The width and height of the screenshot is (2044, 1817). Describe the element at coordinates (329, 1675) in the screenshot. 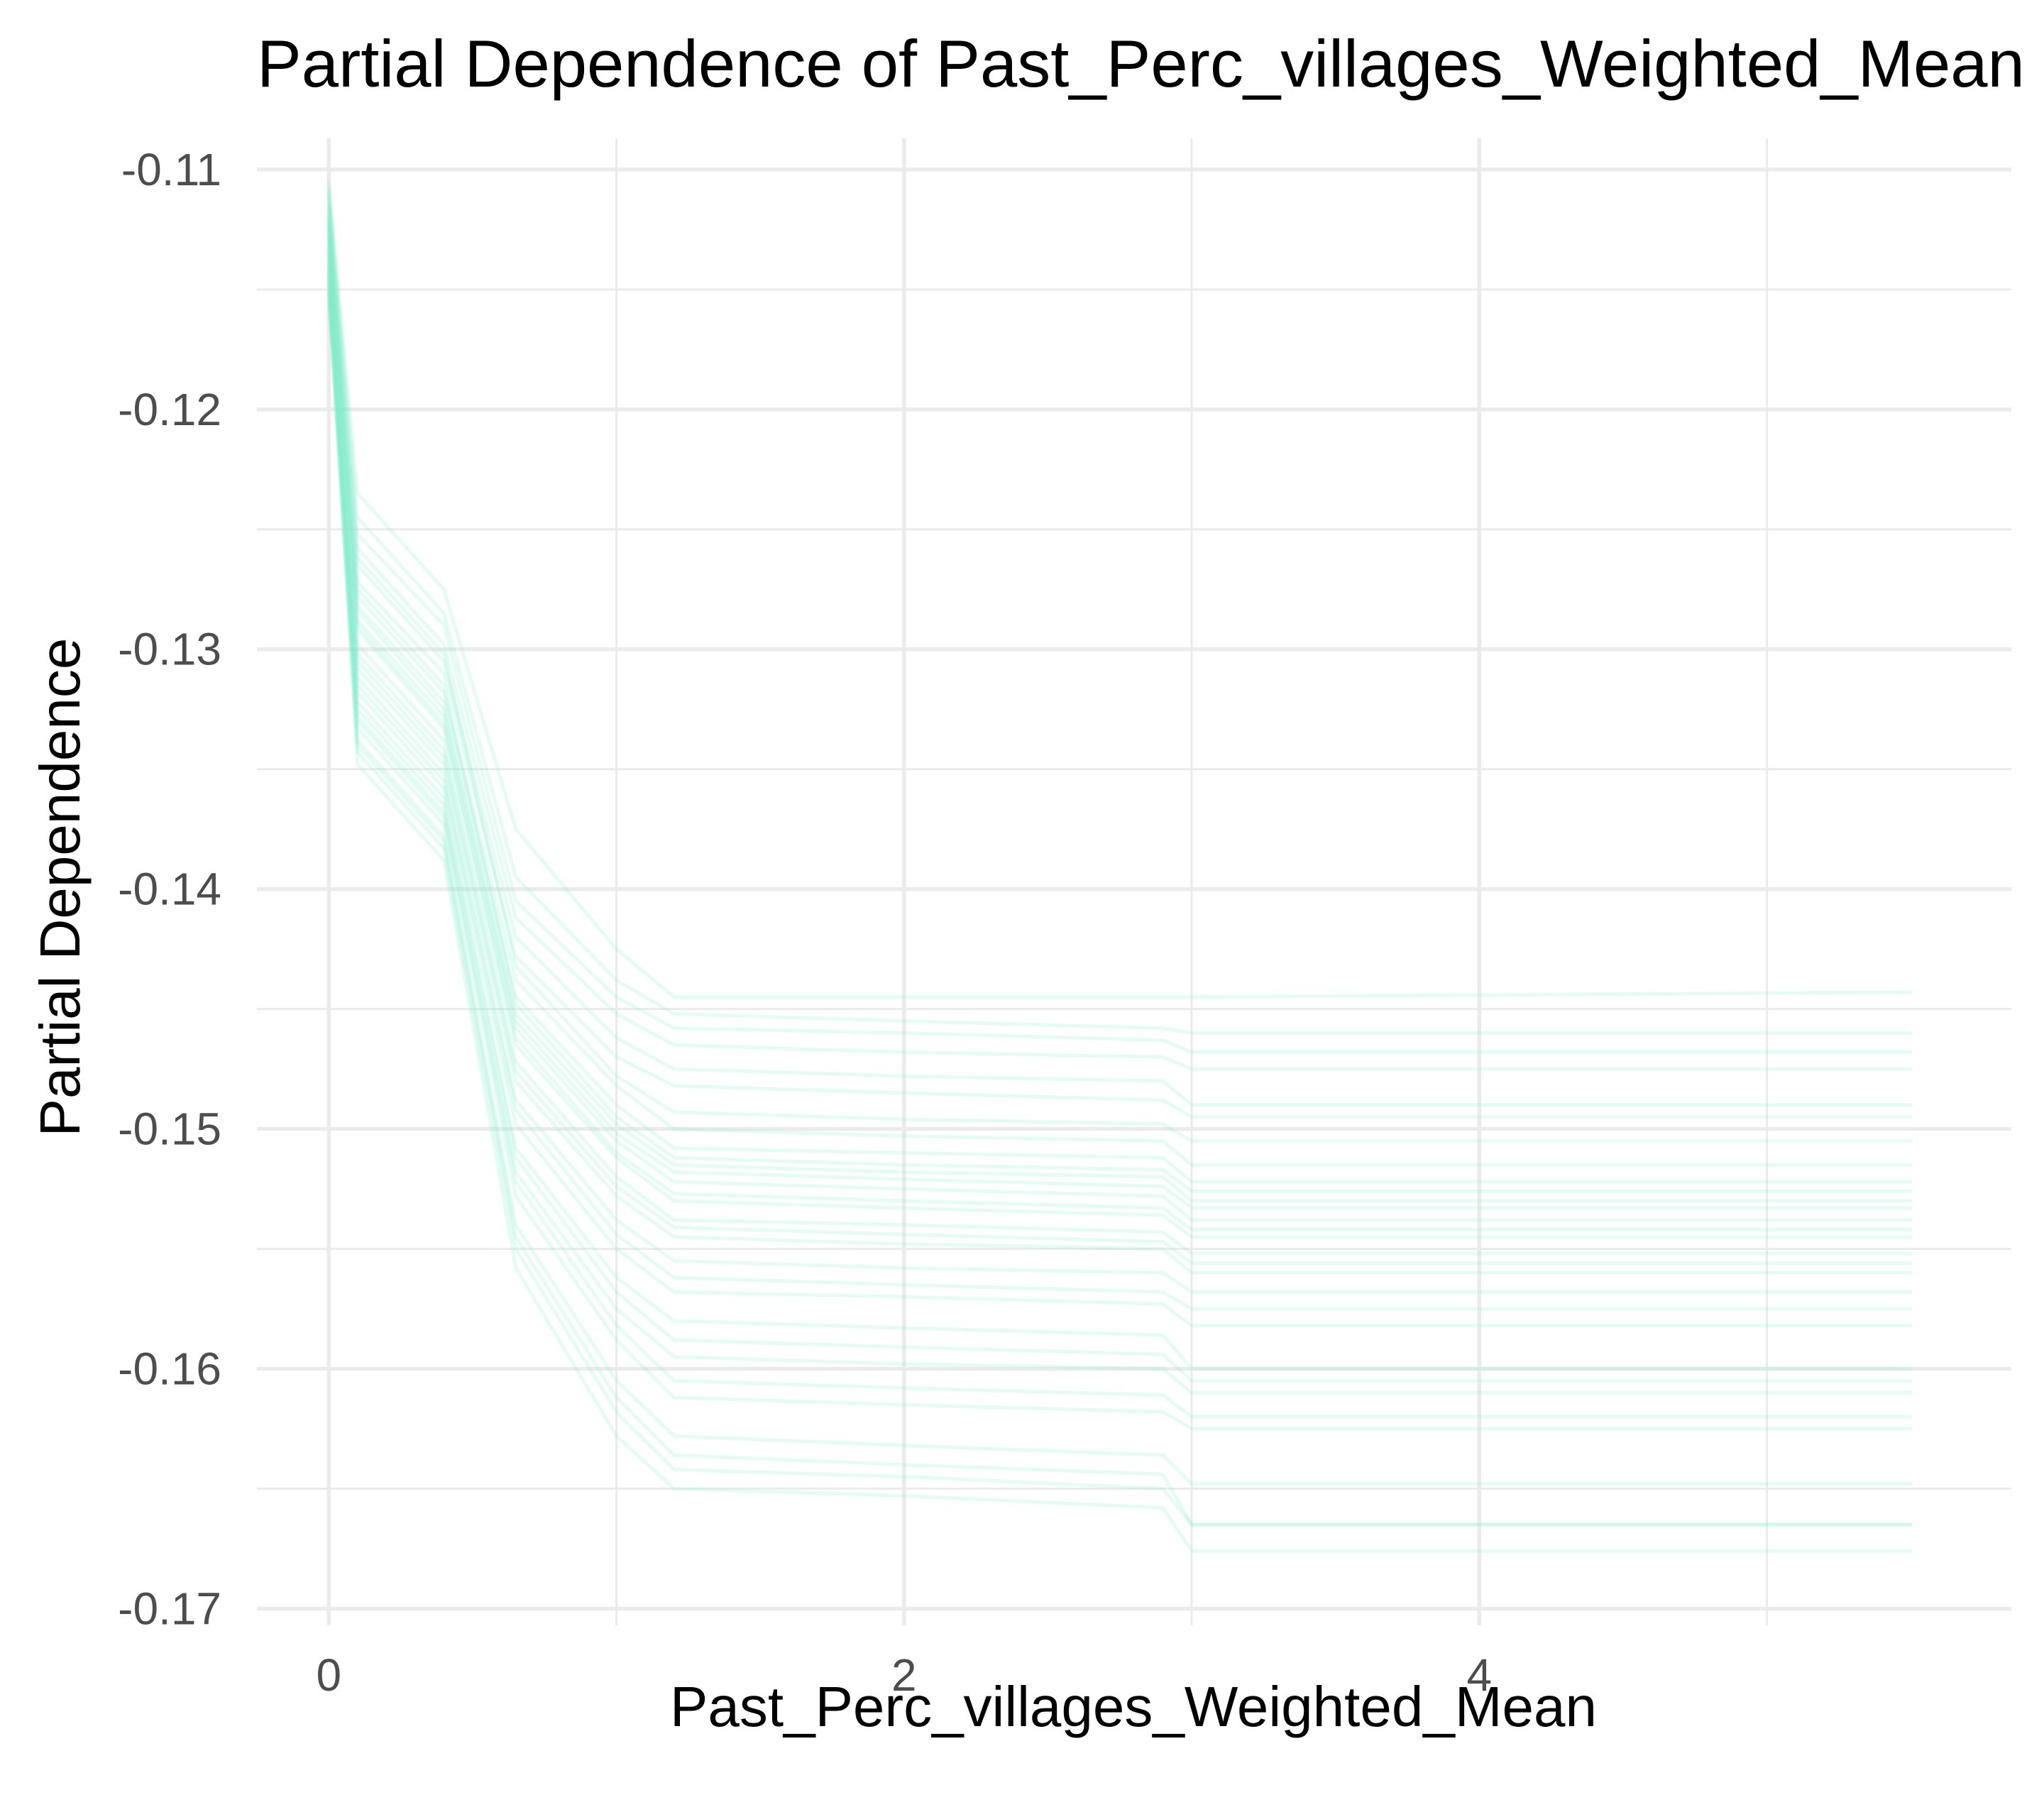

I see `x-tick-label: 0` at that location.